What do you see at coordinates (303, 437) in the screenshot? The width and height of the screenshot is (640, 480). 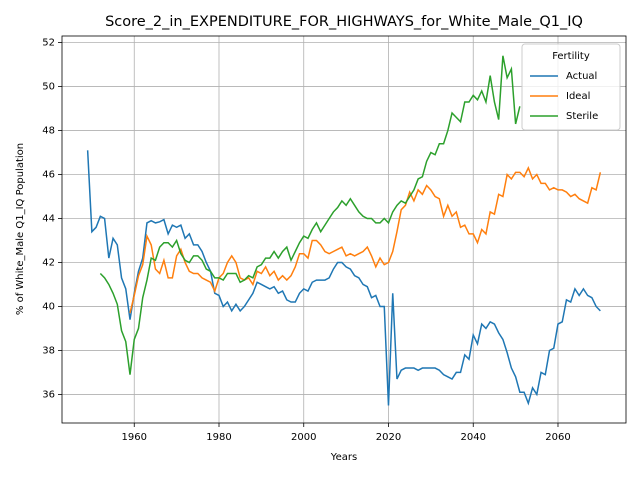 I see `x-tick-label: 2000` at bounding box center [303, 437].